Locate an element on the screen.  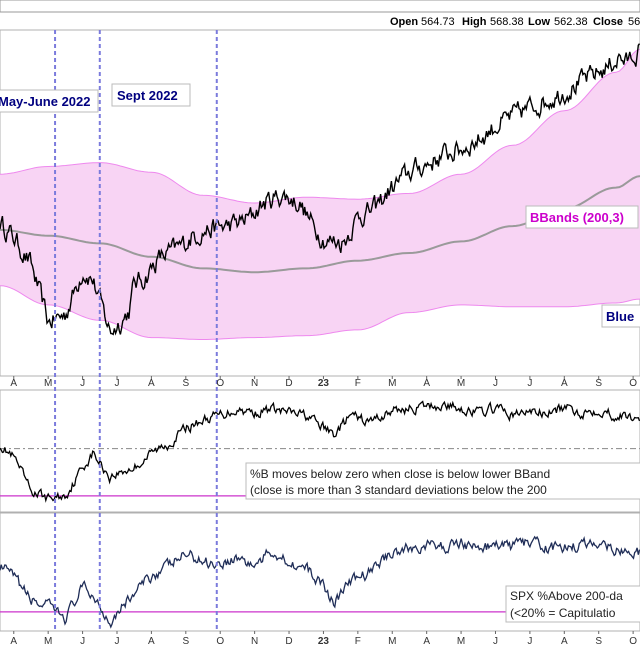
high-label: High is located at coordinates (474, 22).